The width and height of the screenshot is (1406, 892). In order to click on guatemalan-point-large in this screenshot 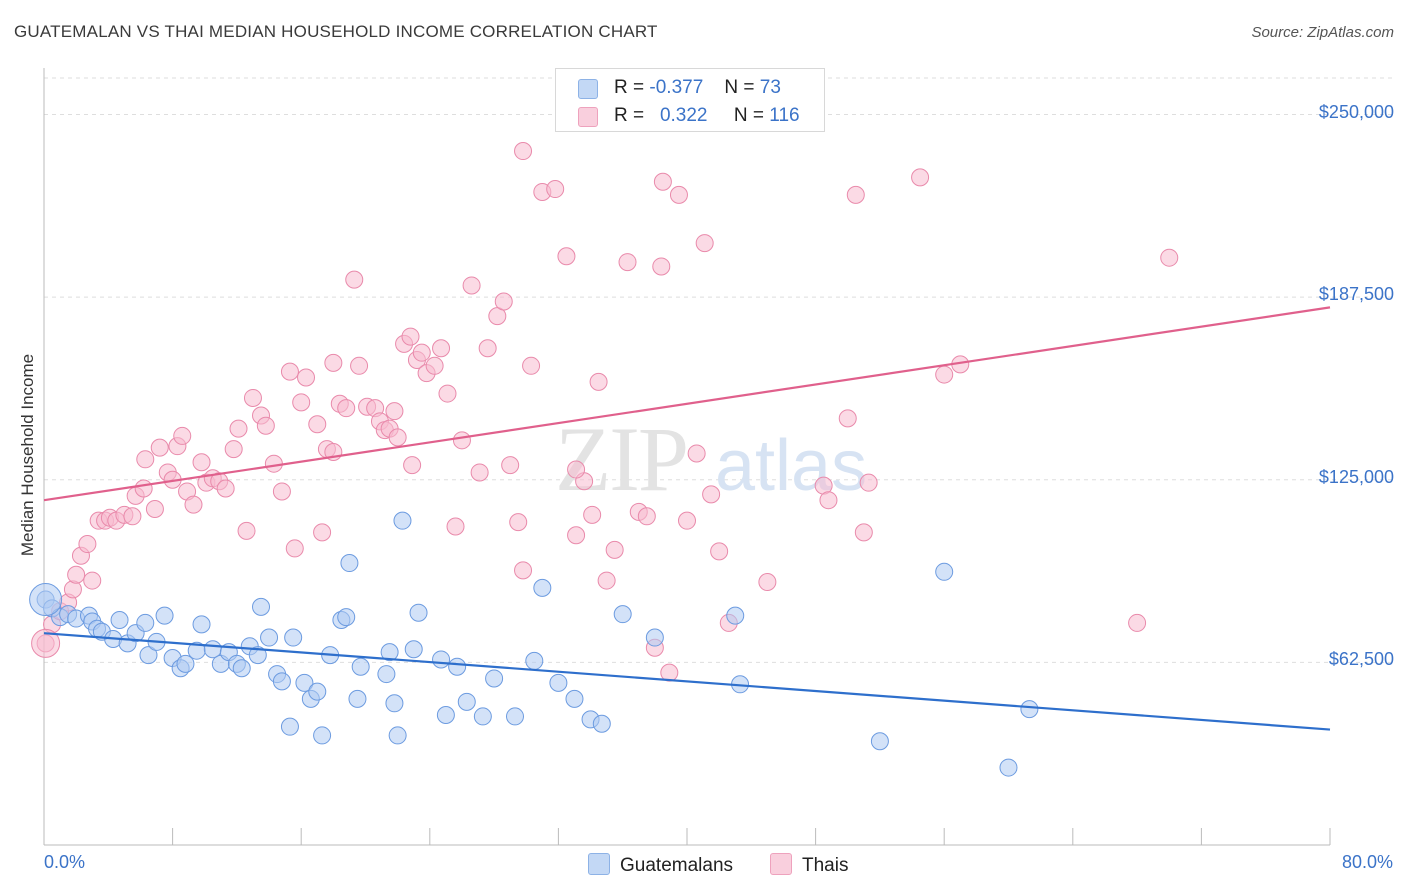, I will do `click(46, 600)`.